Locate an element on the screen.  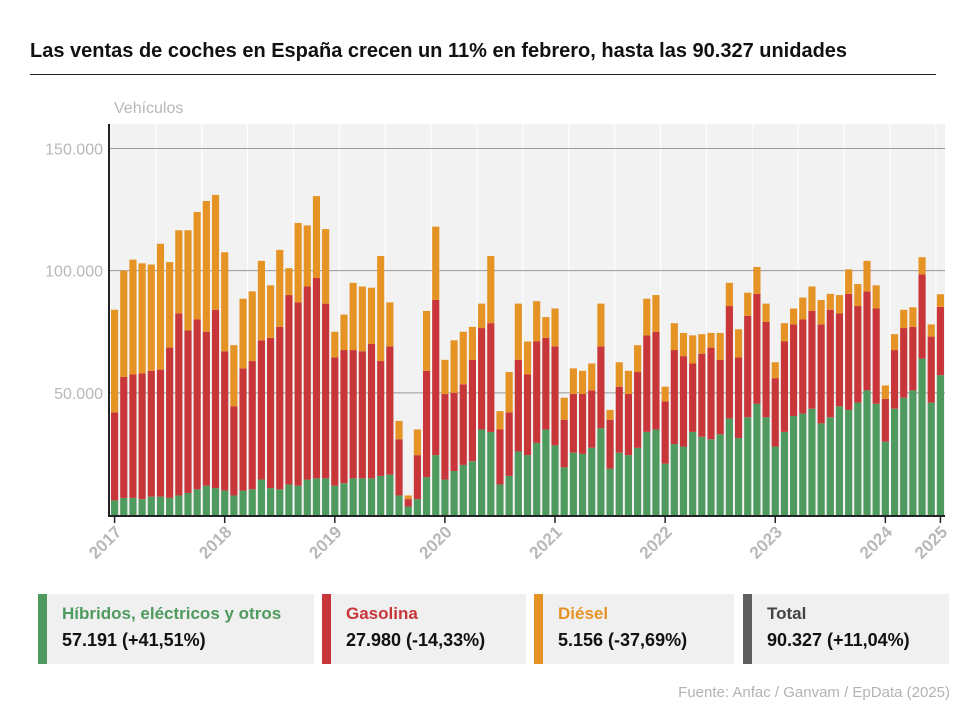
legend-label-hybrid: Híbridos, eléctricos y otros is located at coordinates (172, 613).